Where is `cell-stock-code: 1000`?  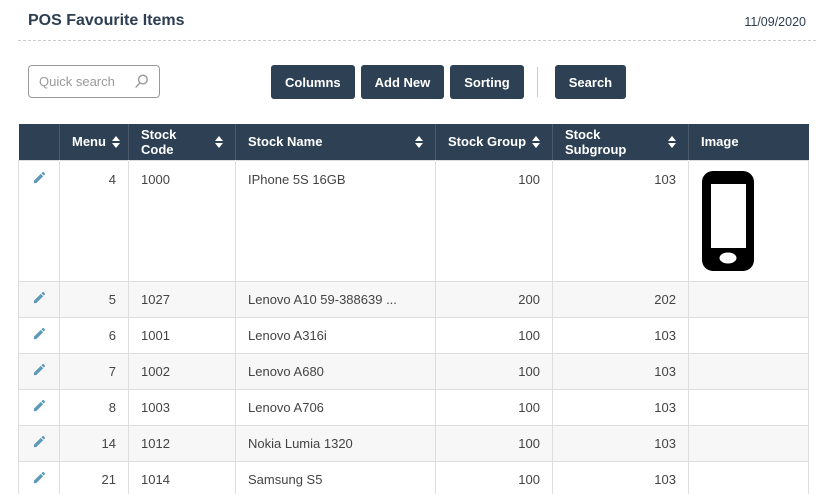
cell-stock-code: 1000 is located at coordinates (182, 220).